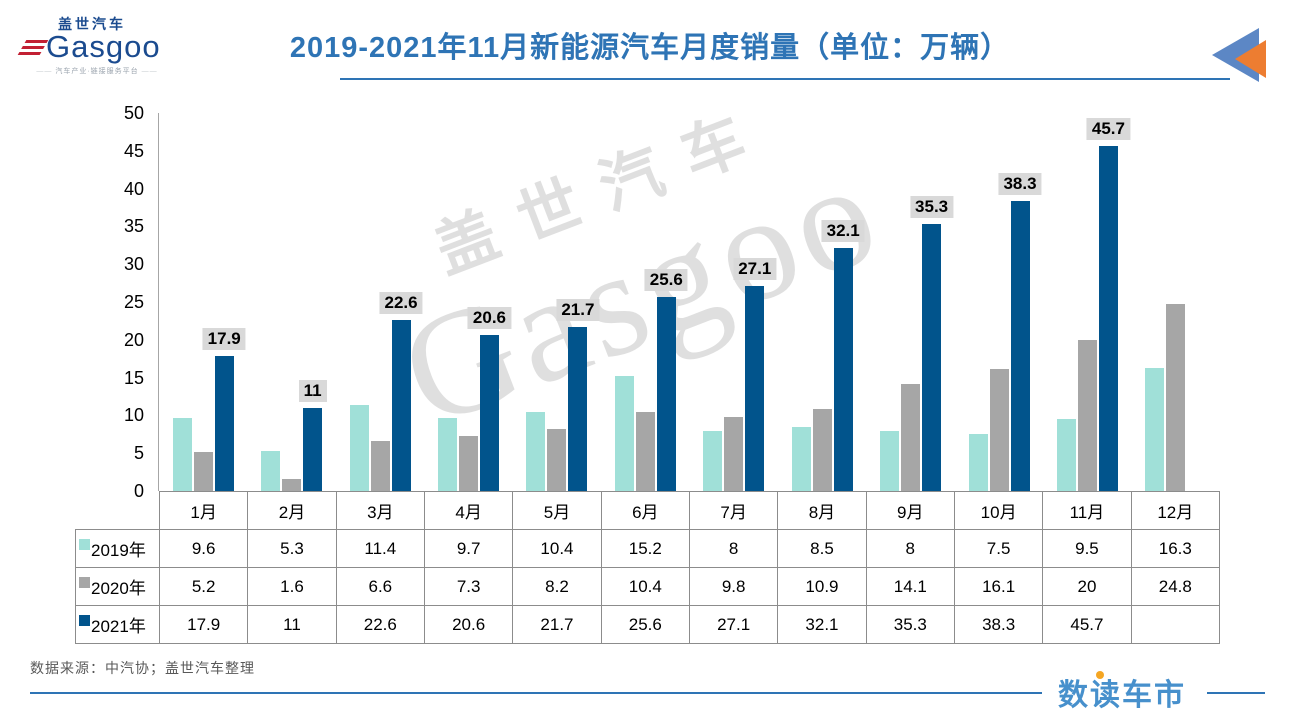 This screenshot has height=724, width=1300. I want to click on legend-cell: 2020年, so click(117, 586).